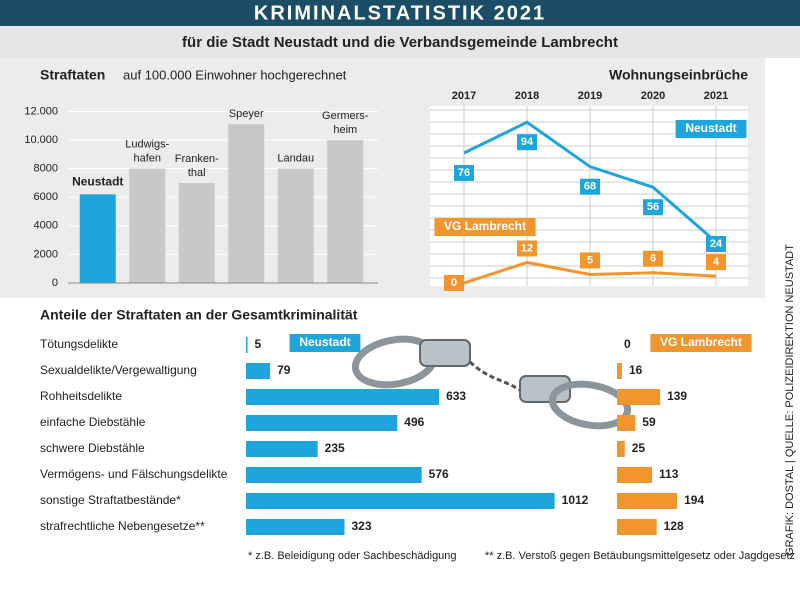  Describe the element at coordinates (284, 370) in the screenshot. I see `value-label: 79` at that location.